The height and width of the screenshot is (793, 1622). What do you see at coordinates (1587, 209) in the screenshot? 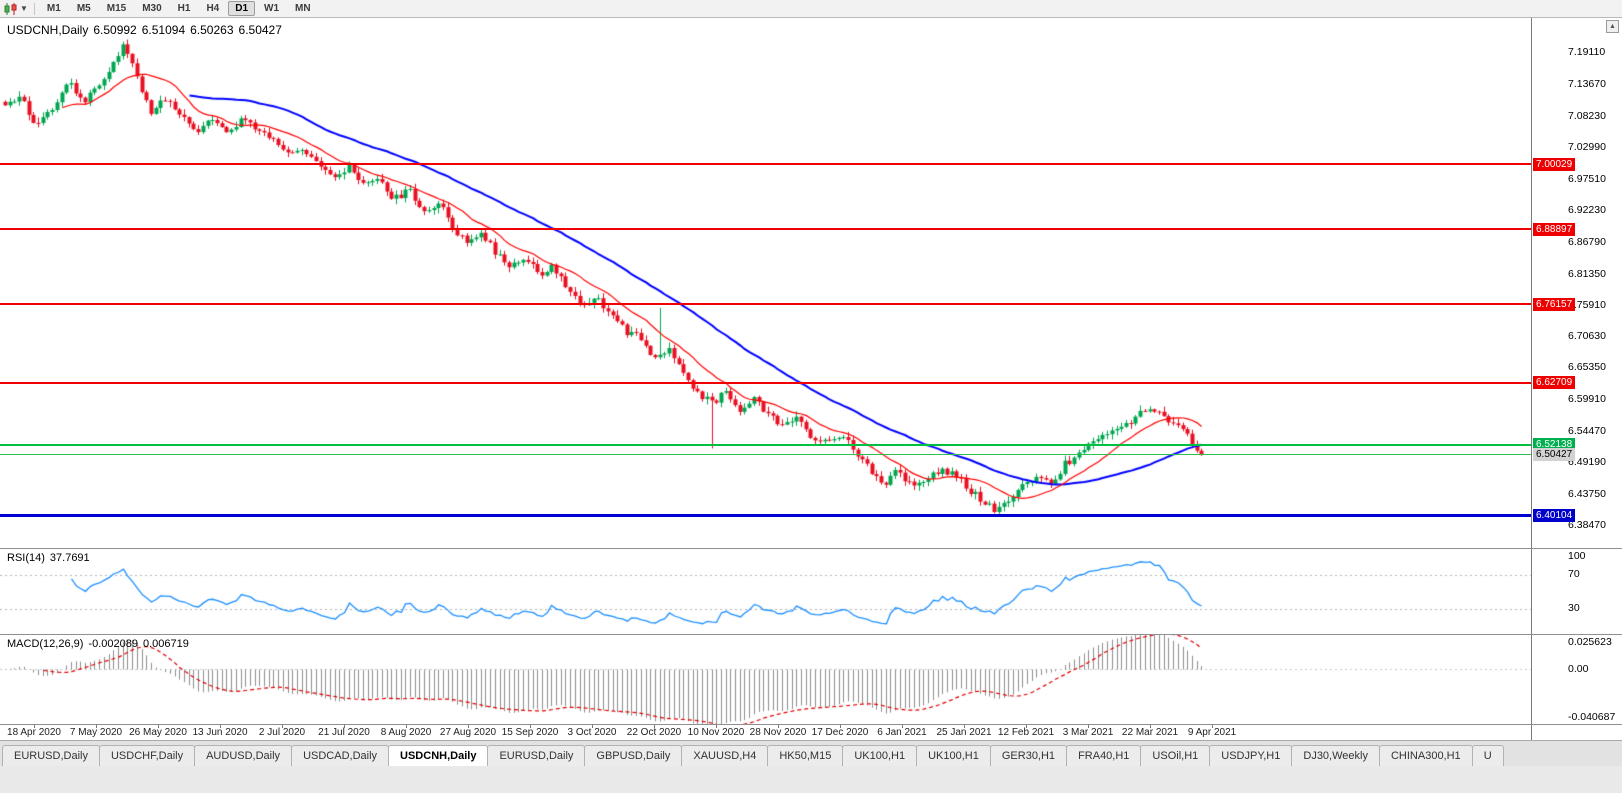
I see `price-axis-label: 6.92230` at bounding box center [1587, 209].